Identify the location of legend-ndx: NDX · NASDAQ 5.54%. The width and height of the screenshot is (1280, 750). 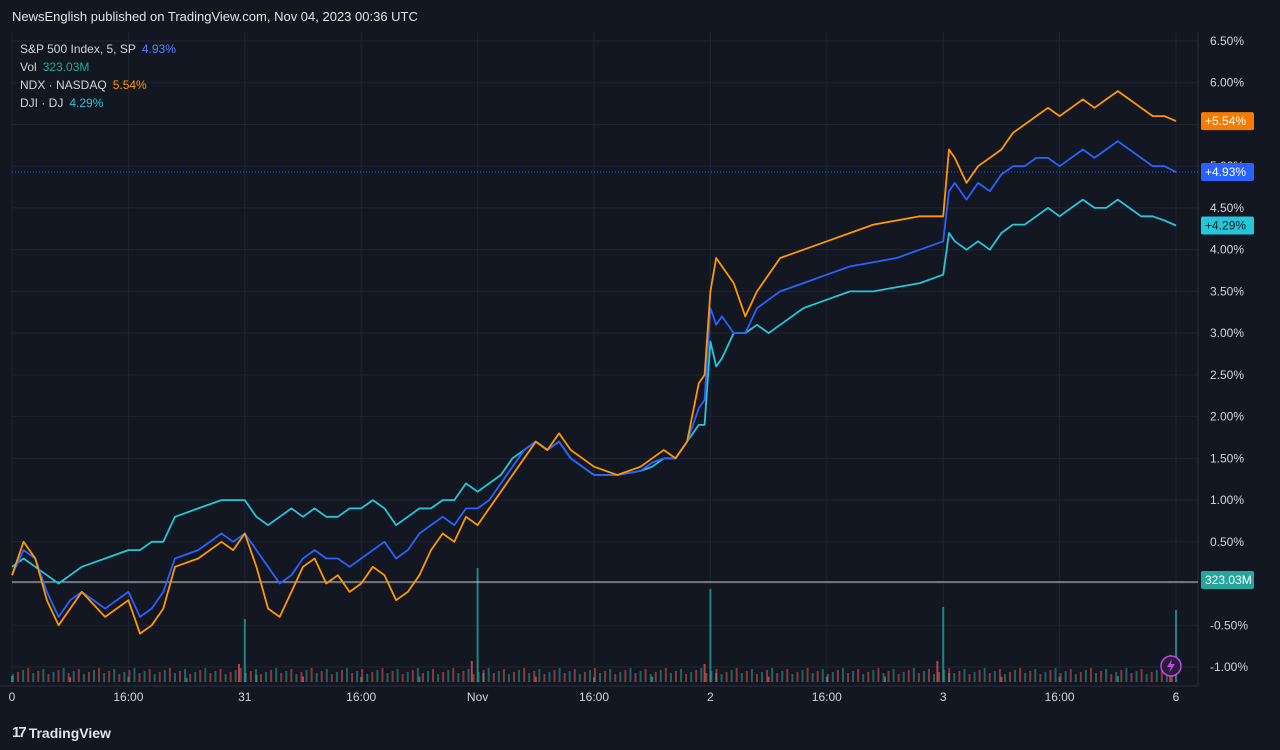
(98, 85).